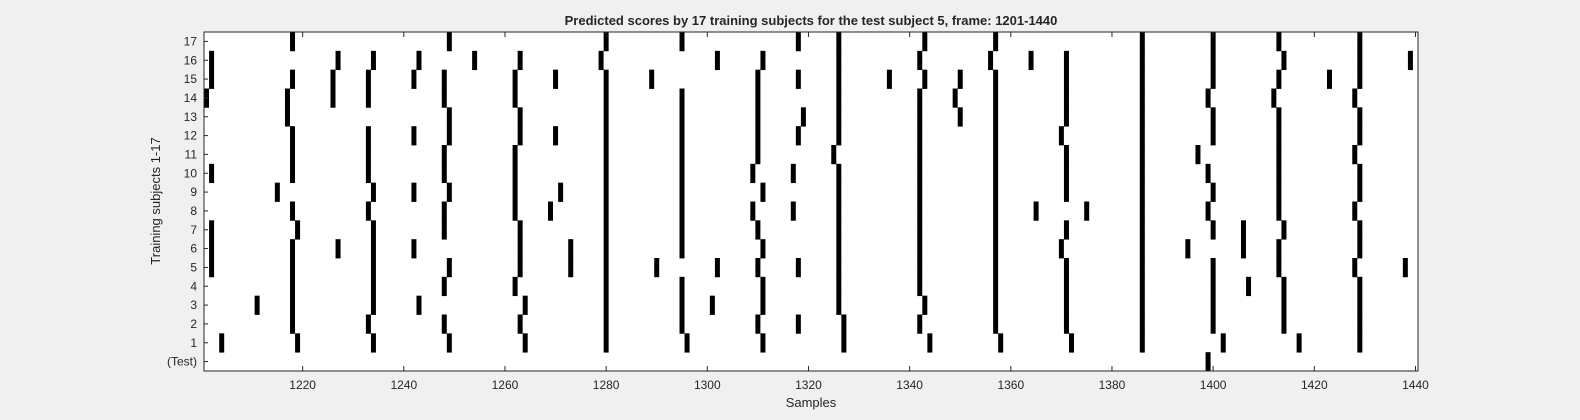 The height and width of the screenshot is (420, 1580). Describe the element at coordinates (191, 60) in the screenshot. I see `y-tick-label: 16` at that location.